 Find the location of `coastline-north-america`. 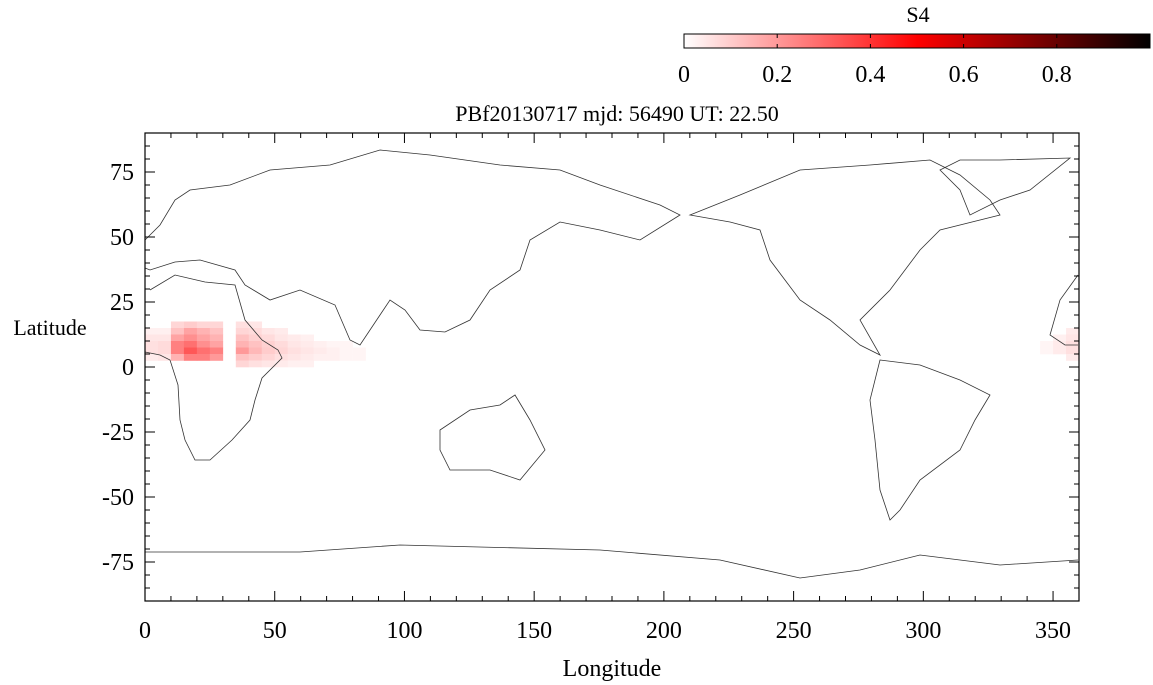

coastline-north-america is located at coordinates (844, 257).